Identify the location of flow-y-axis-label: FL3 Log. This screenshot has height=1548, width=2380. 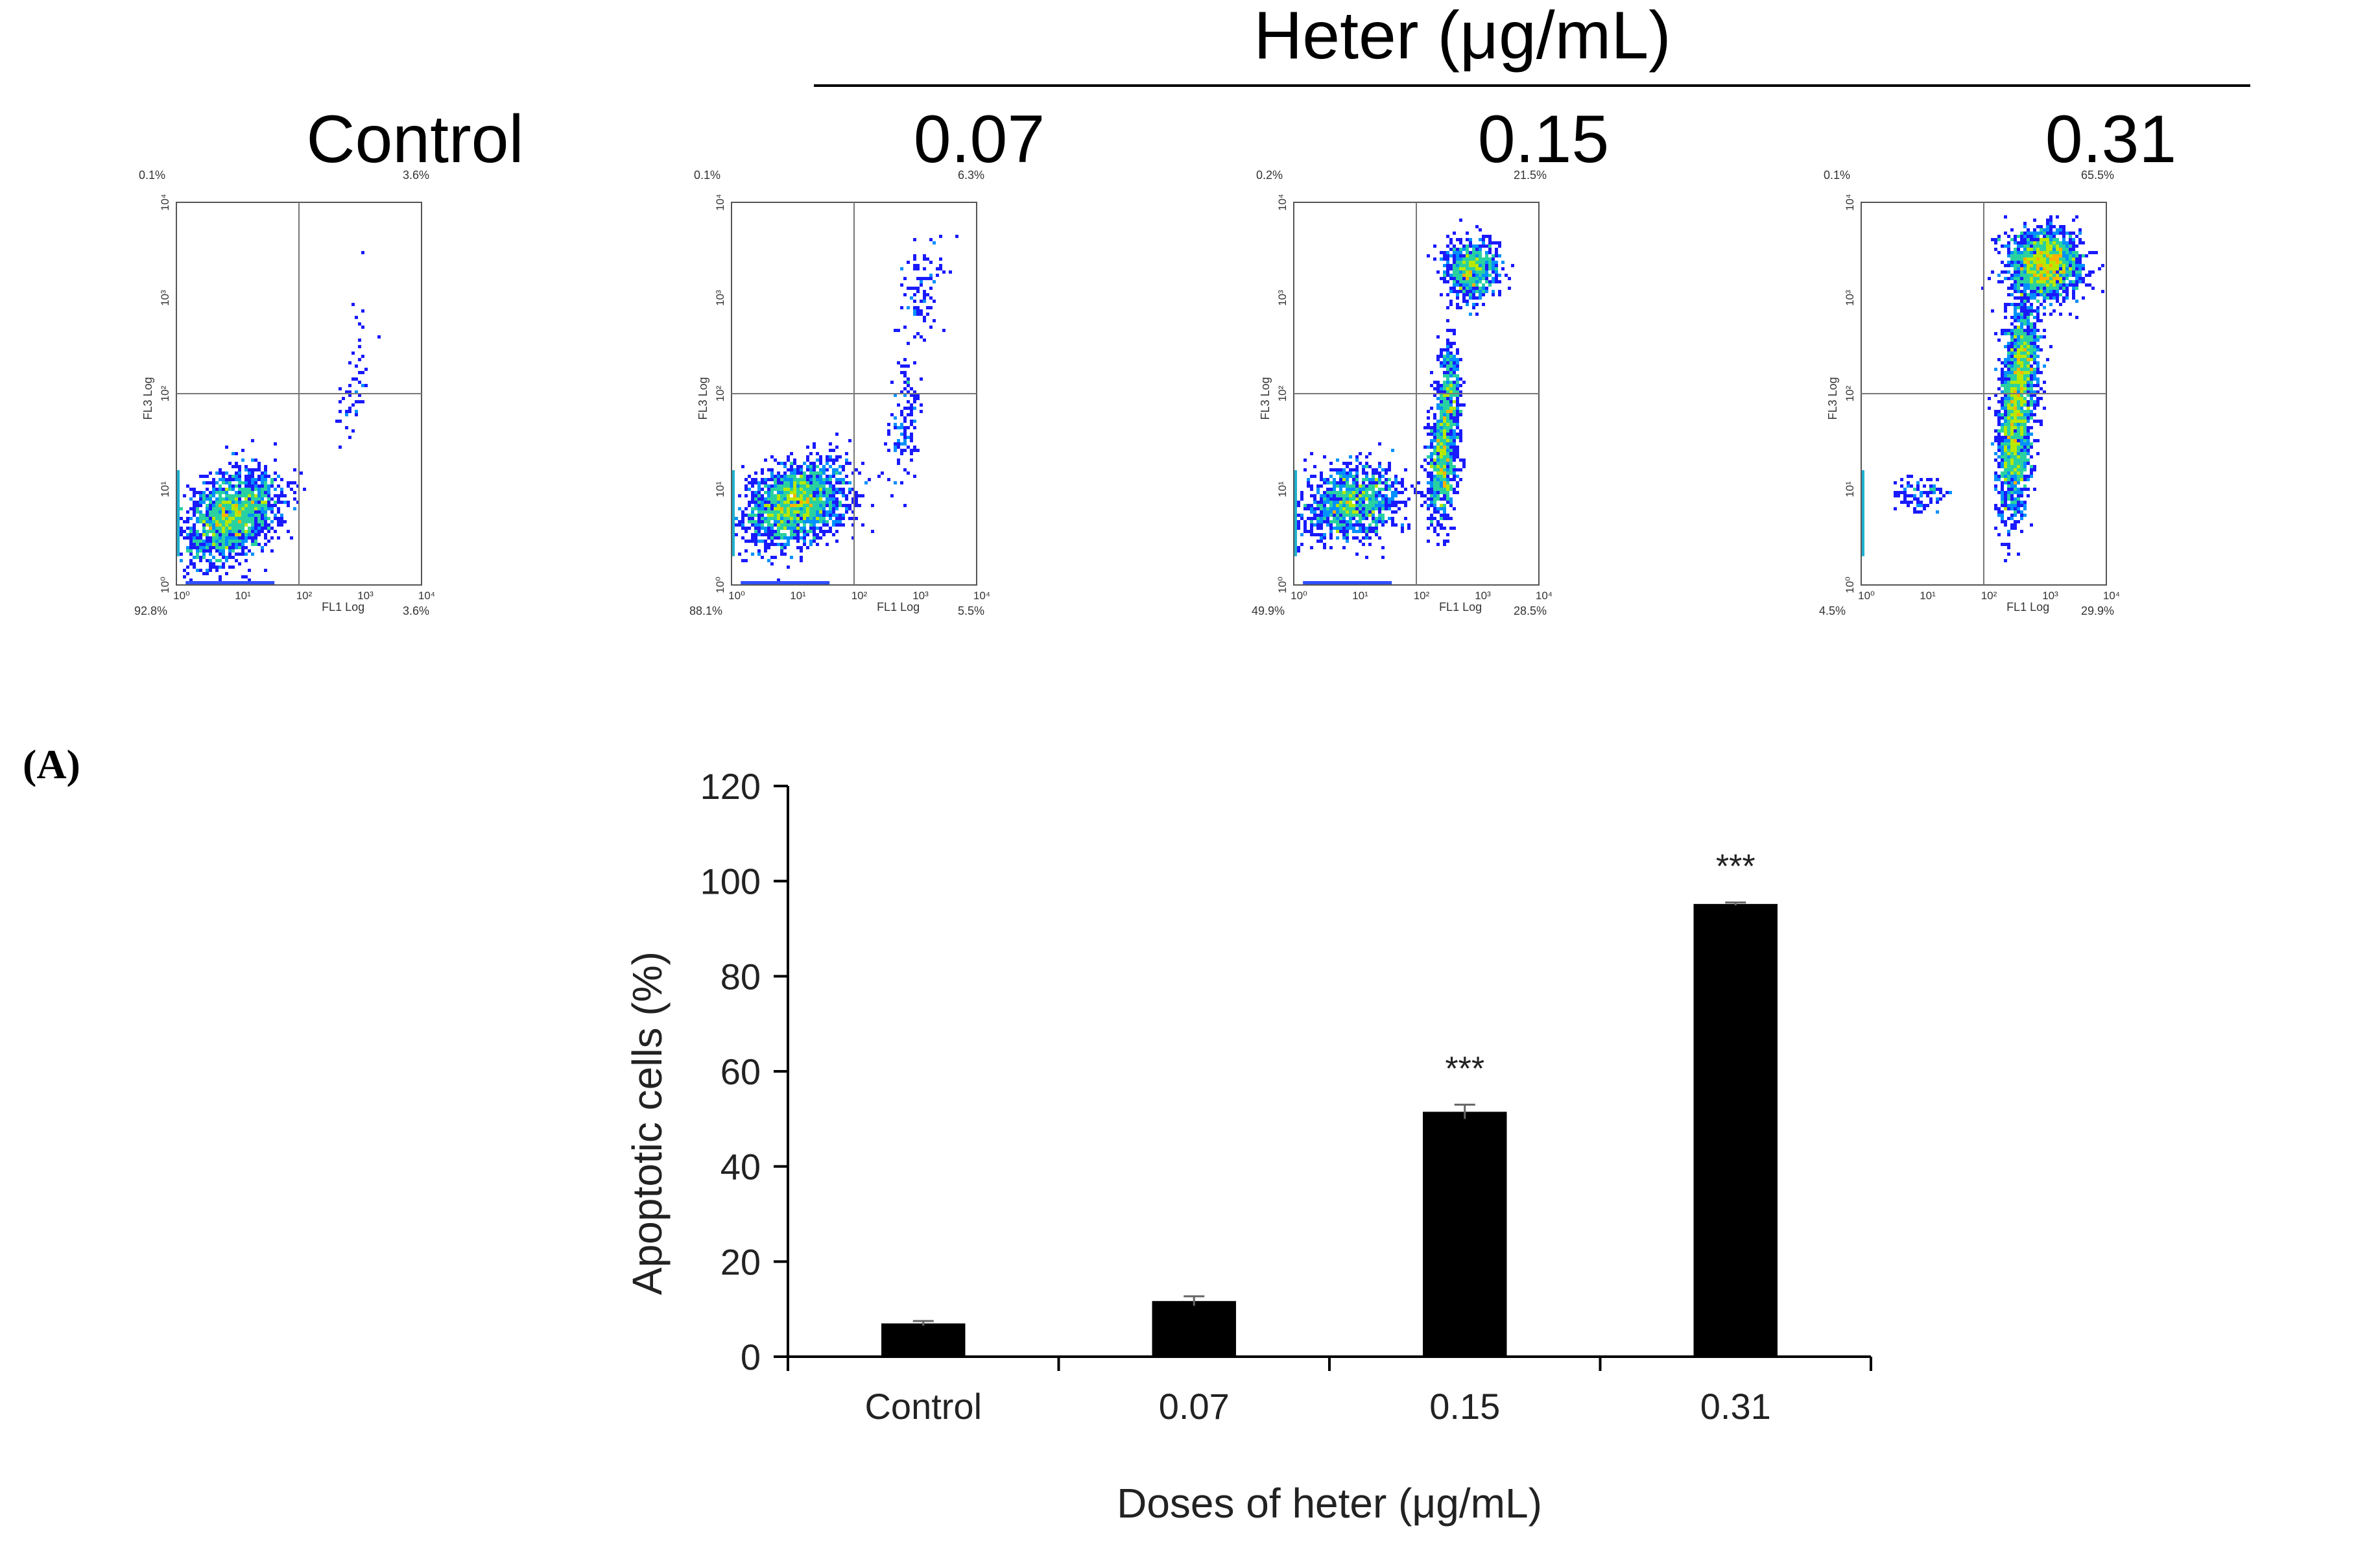
(1833, 398).